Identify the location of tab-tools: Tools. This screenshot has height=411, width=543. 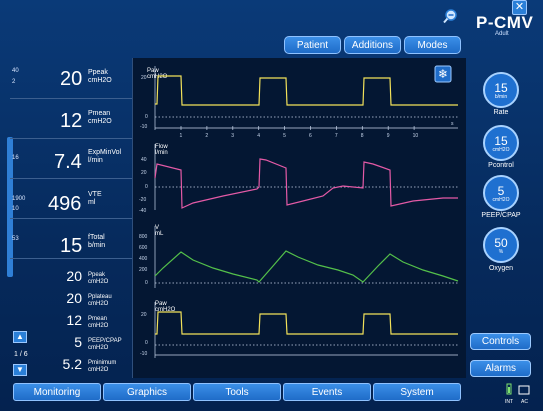
(237, 392).